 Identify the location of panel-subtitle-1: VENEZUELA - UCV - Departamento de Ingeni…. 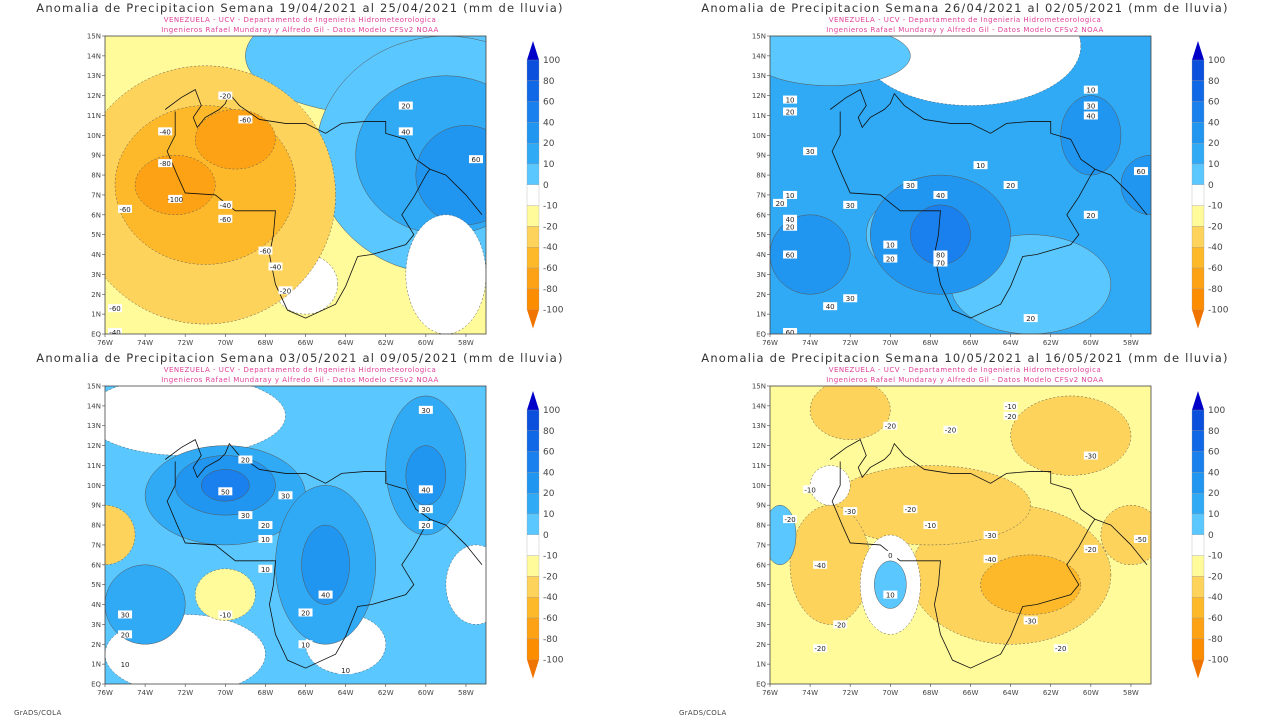
(300, 370).